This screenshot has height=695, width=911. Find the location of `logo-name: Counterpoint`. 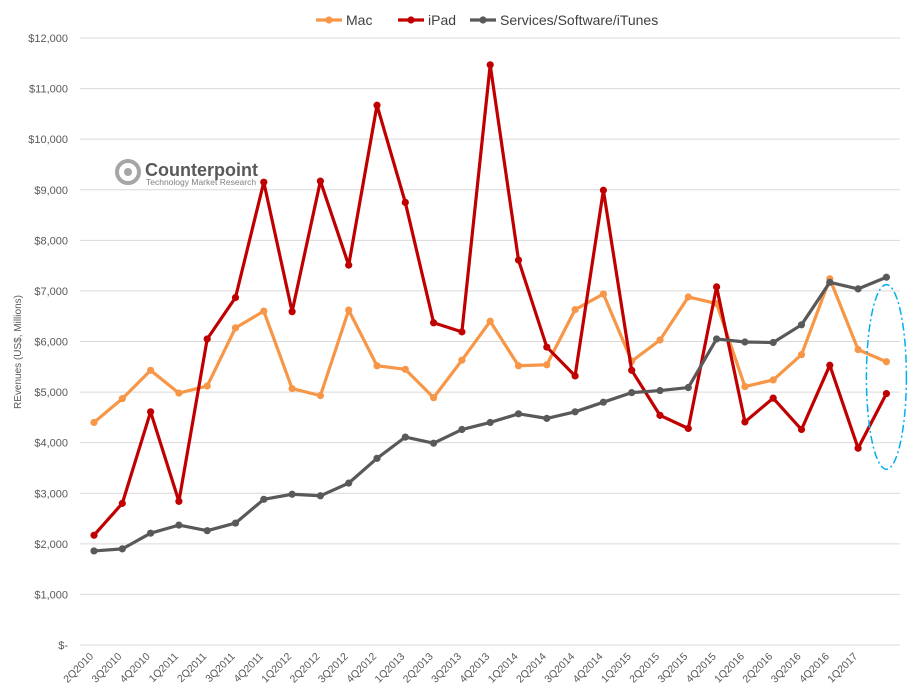

logo-name: Counterpoint is located at coordinates (201, 170).